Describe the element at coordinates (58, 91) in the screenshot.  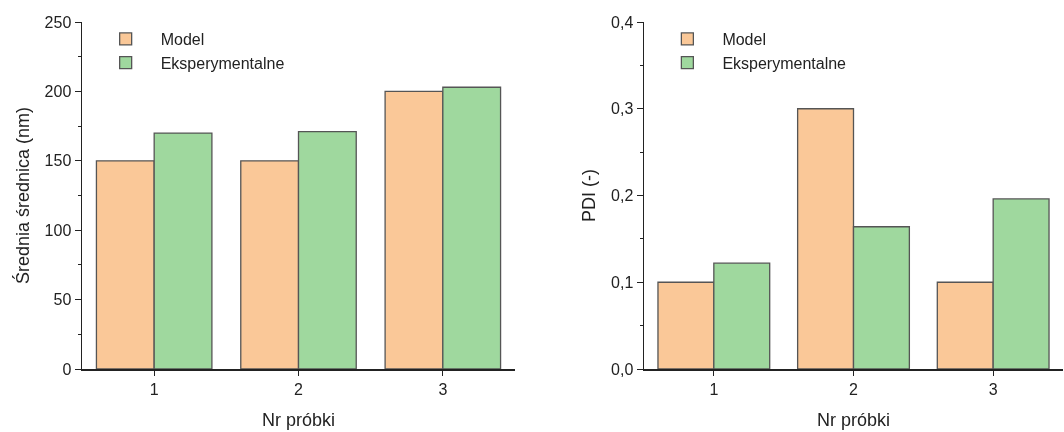
I see `y-tick-label: 200` at that location.